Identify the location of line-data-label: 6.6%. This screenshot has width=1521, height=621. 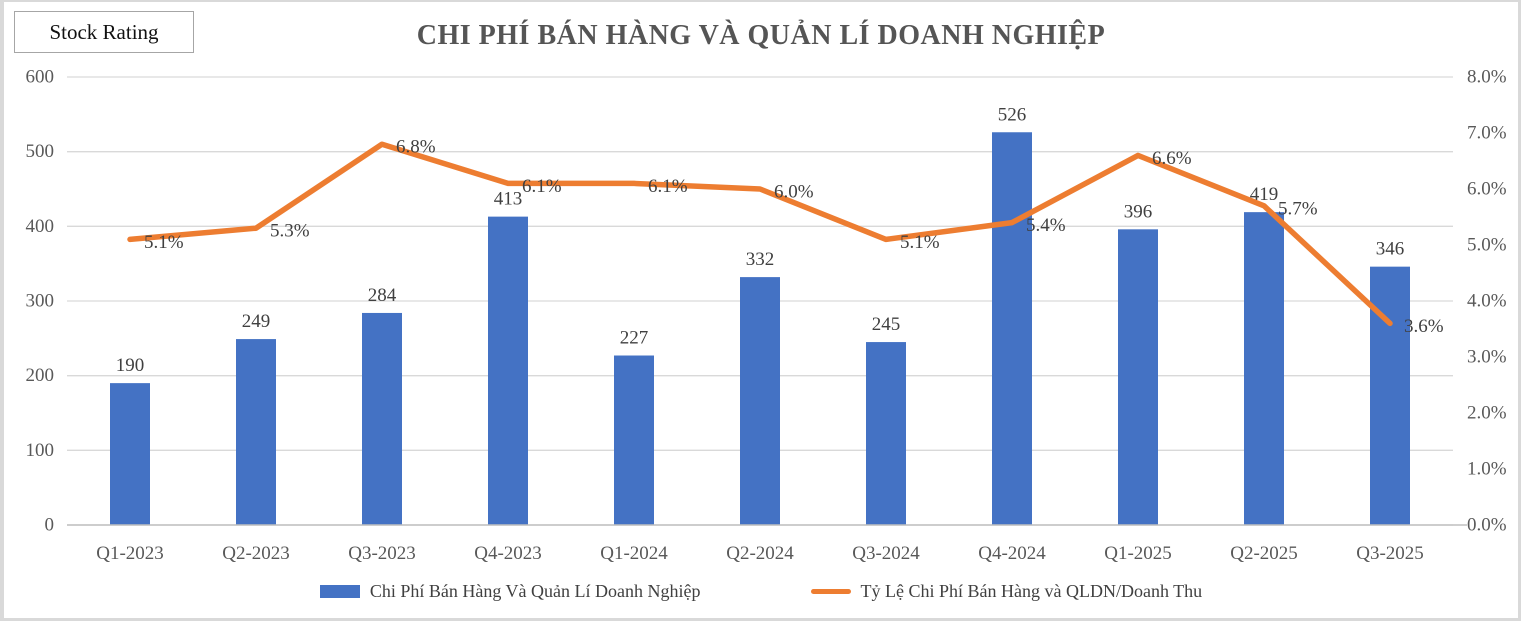
(1172, 158).